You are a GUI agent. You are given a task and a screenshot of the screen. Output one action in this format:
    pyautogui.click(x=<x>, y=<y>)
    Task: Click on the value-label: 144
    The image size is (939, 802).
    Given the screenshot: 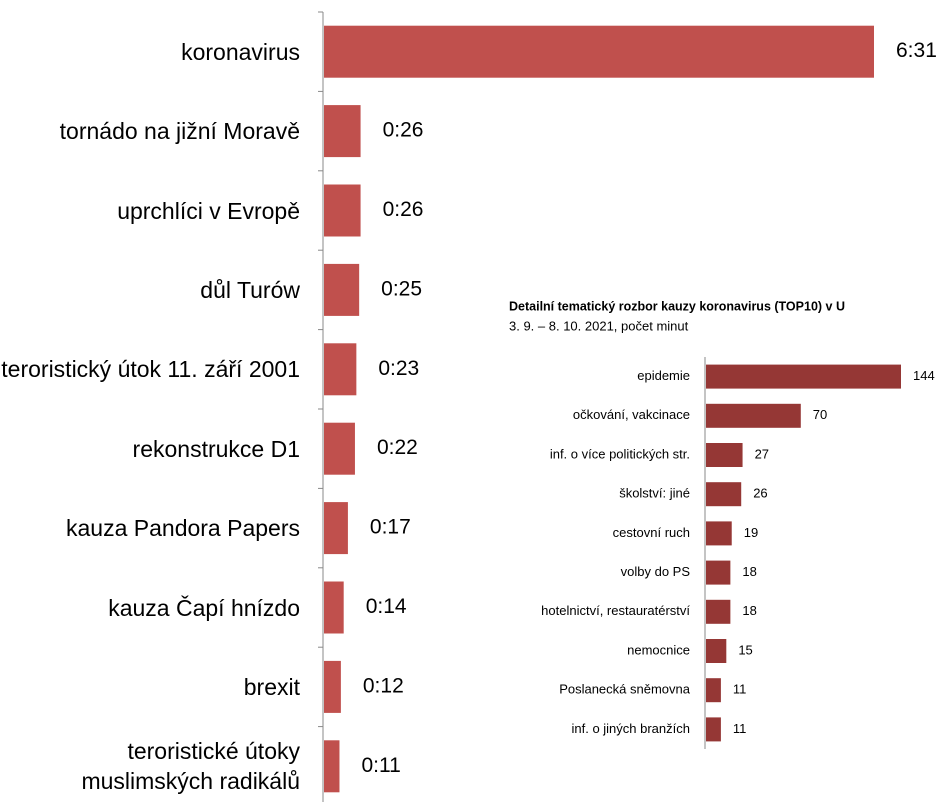 What is the action you would take?
    pyautogui.click(x=924, y=375)
    